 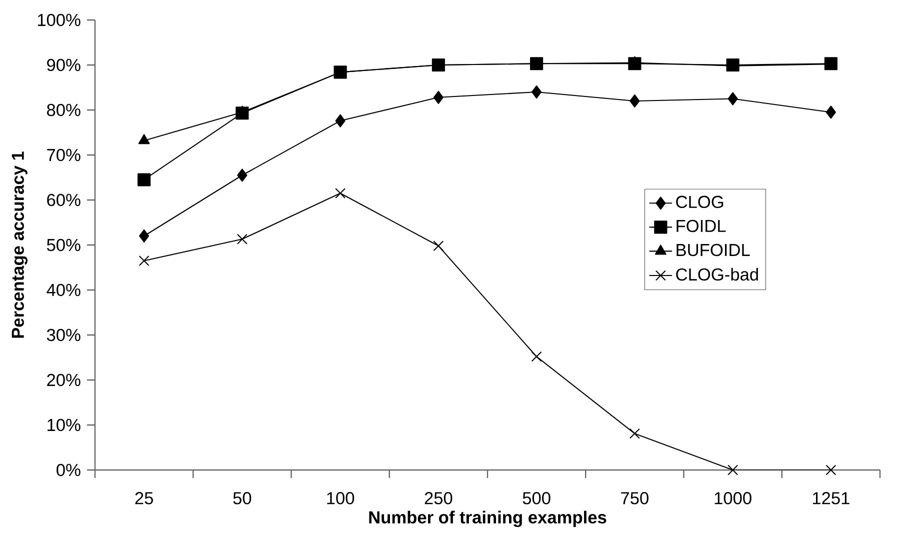 I want to click on y-tick-label: 40%, so click(x=63, y=290).